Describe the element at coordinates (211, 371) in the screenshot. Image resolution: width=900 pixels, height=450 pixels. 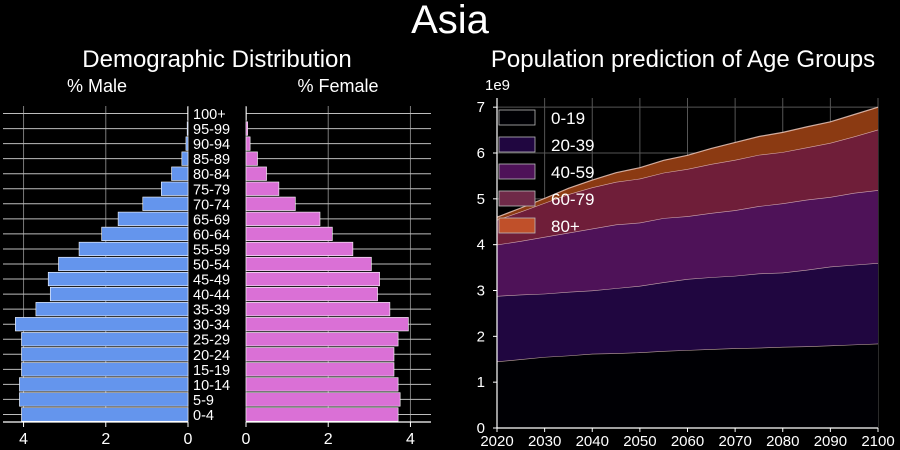
I see `age-group-label: 15-19` at that location.